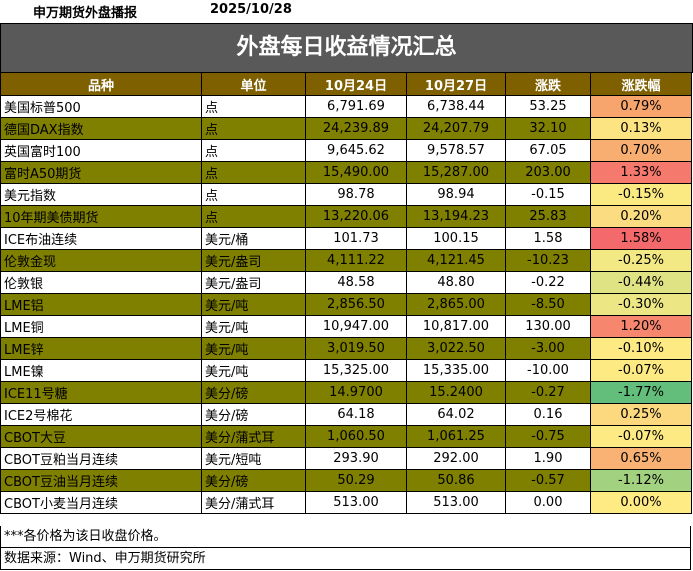  I want to click on change-cell: 1.90, so click(548, 458).